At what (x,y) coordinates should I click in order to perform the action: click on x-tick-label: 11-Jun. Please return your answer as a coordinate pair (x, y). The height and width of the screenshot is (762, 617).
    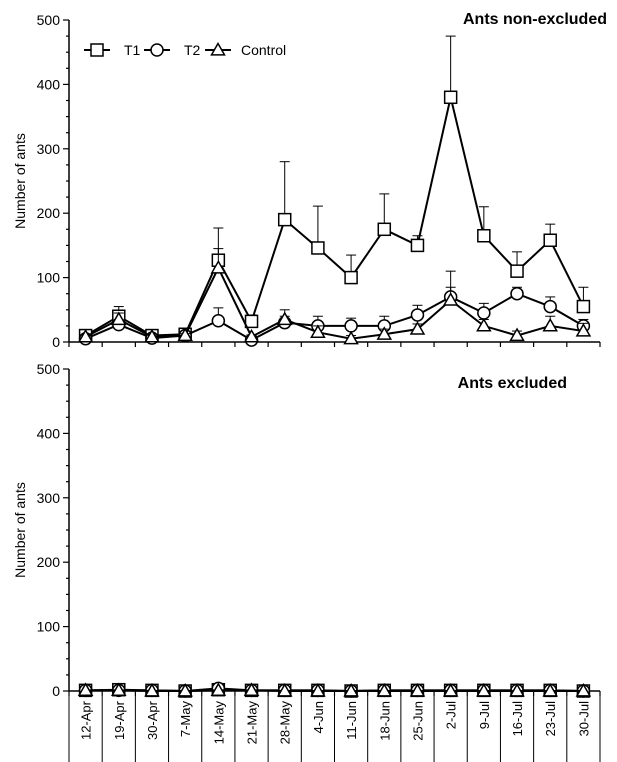
    Looking at the image, I should click on (351, 720).